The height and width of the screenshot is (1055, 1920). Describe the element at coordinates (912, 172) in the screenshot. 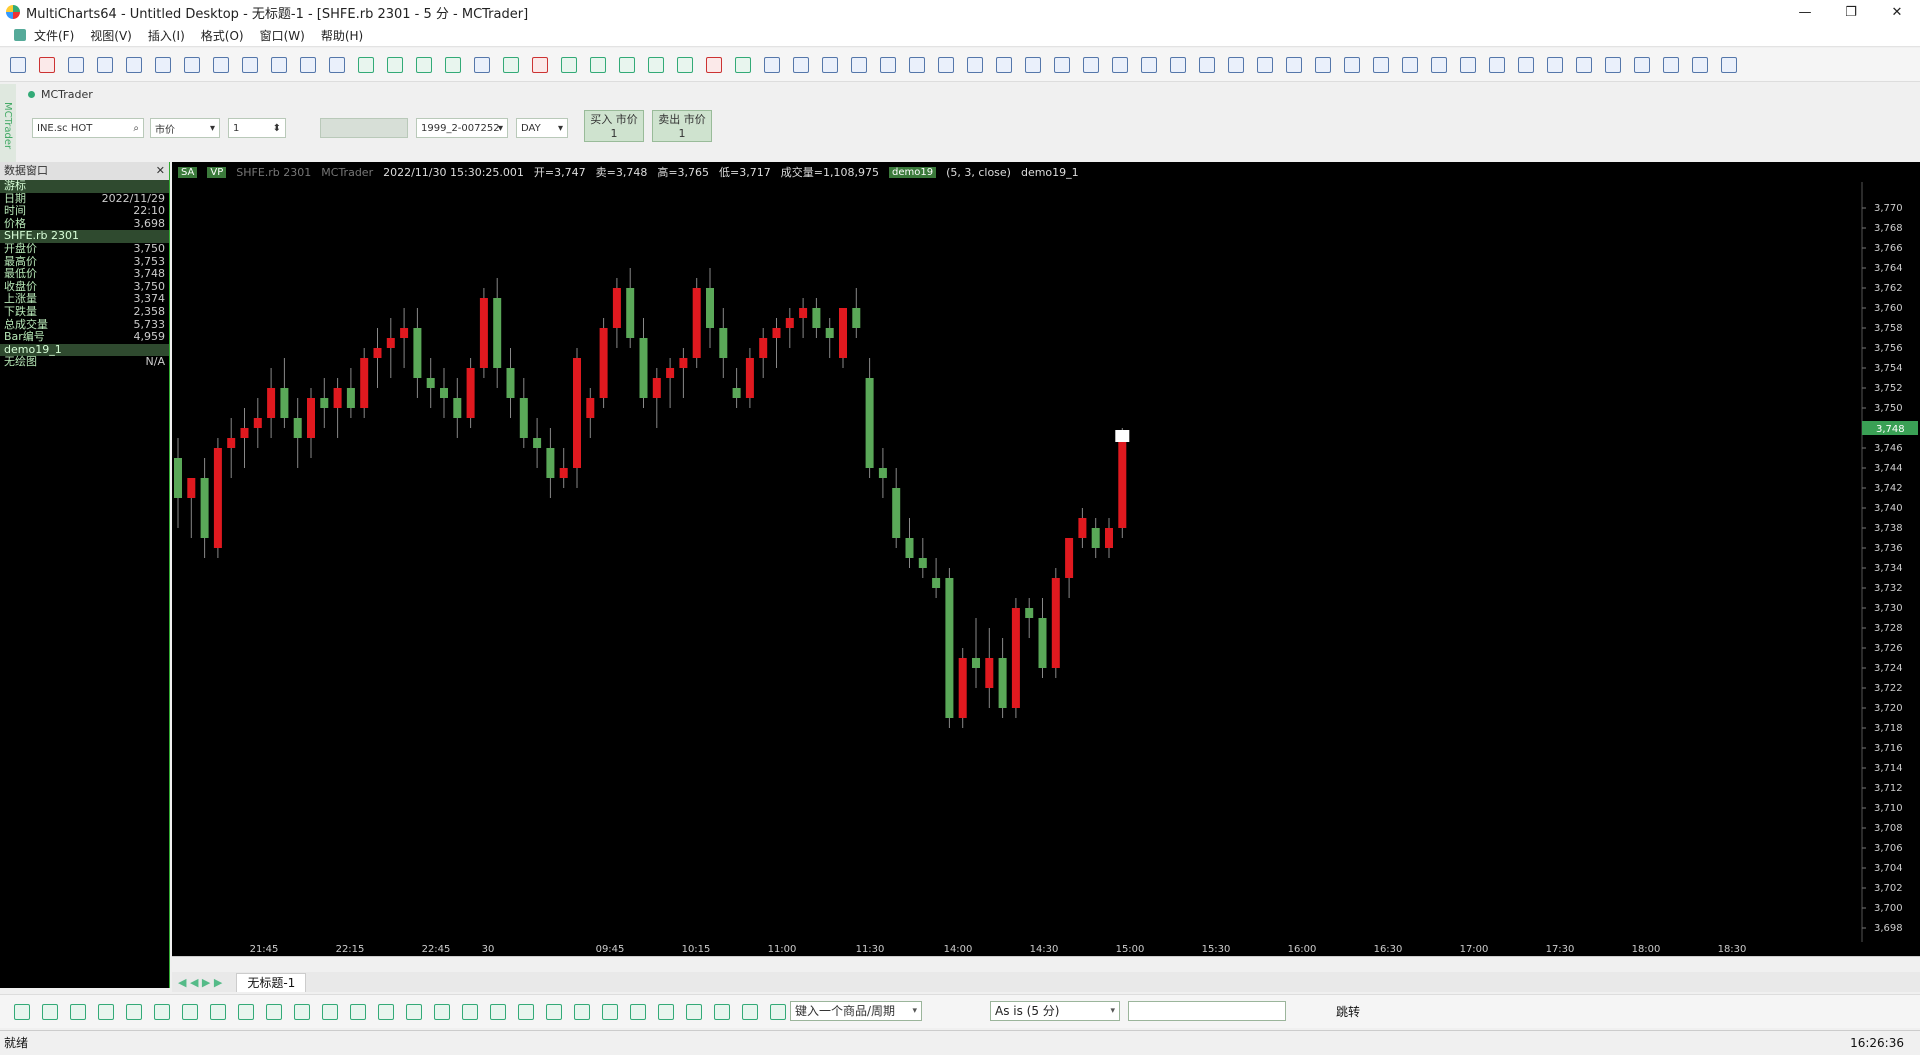

I see `study-tag: demo19` at that location.